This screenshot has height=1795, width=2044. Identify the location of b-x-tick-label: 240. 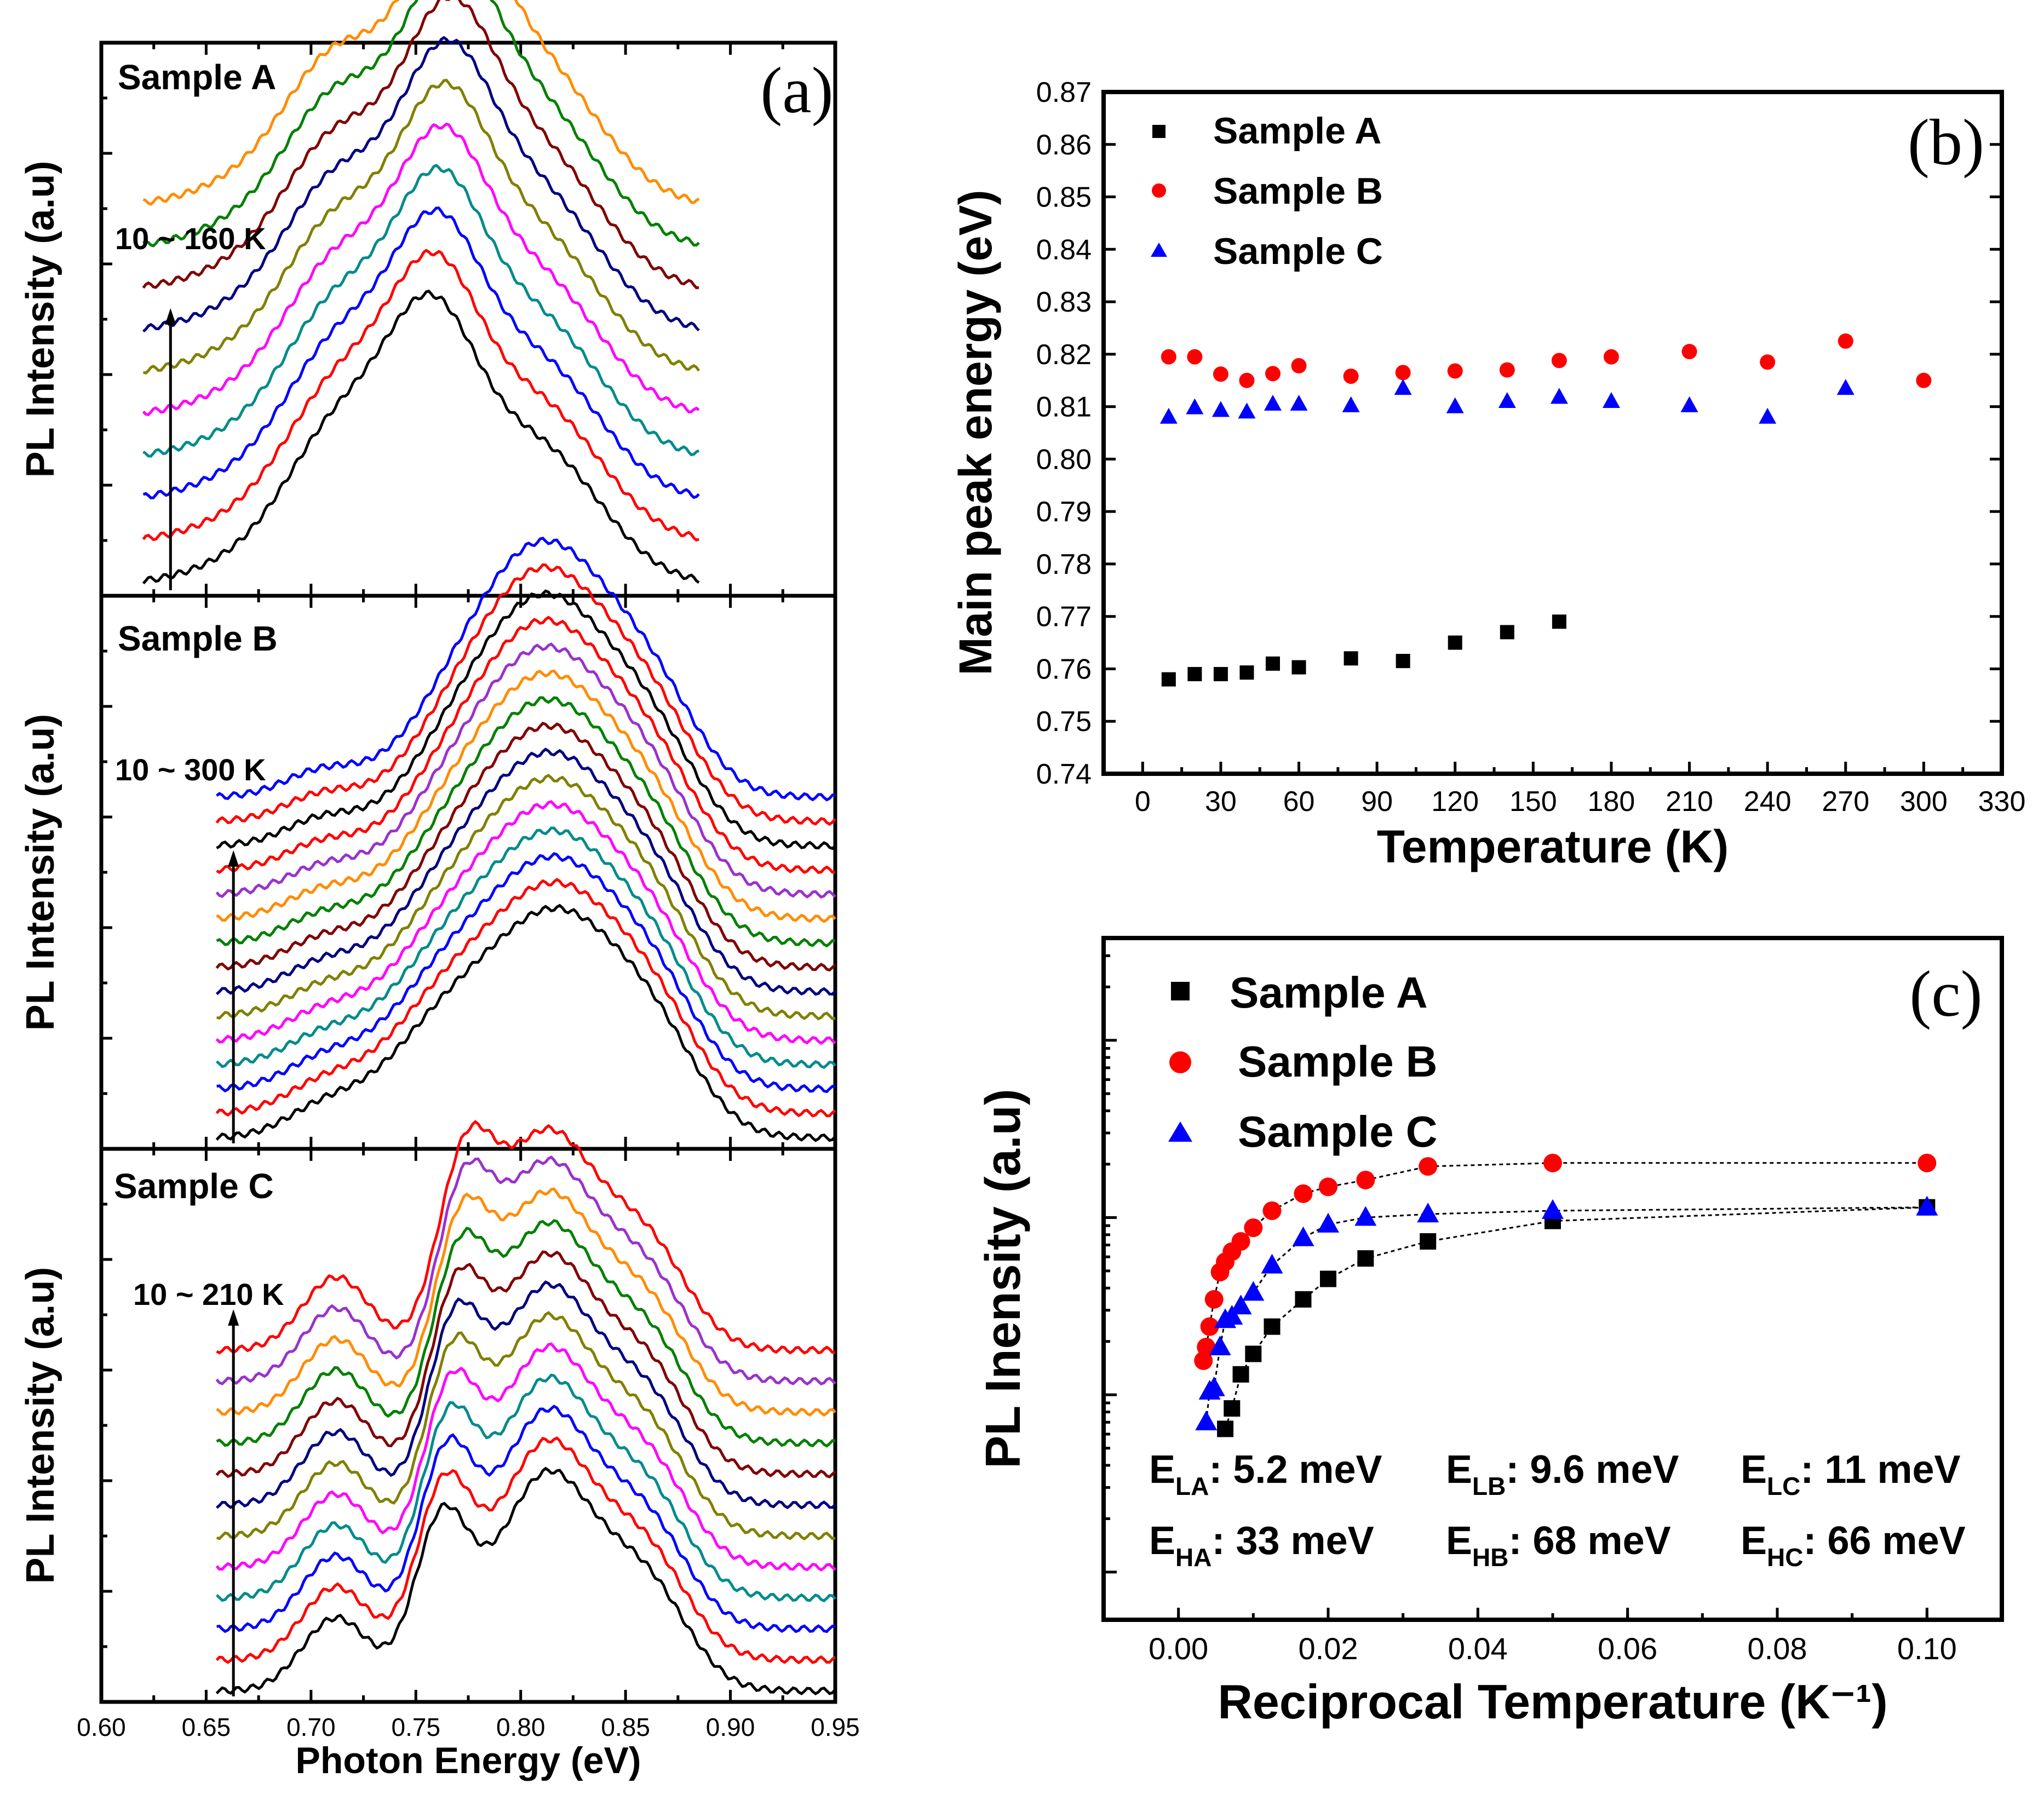
(1768, 802).